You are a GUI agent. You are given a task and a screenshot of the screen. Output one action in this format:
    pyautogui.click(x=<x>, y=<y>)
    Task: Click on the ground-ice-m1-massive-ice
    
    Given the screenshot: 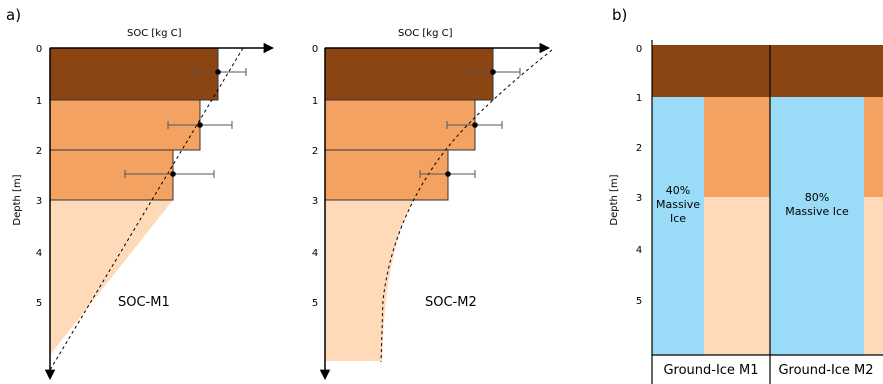 What is the action you would take?
    pyautogui.click(x=678, y=226)
    